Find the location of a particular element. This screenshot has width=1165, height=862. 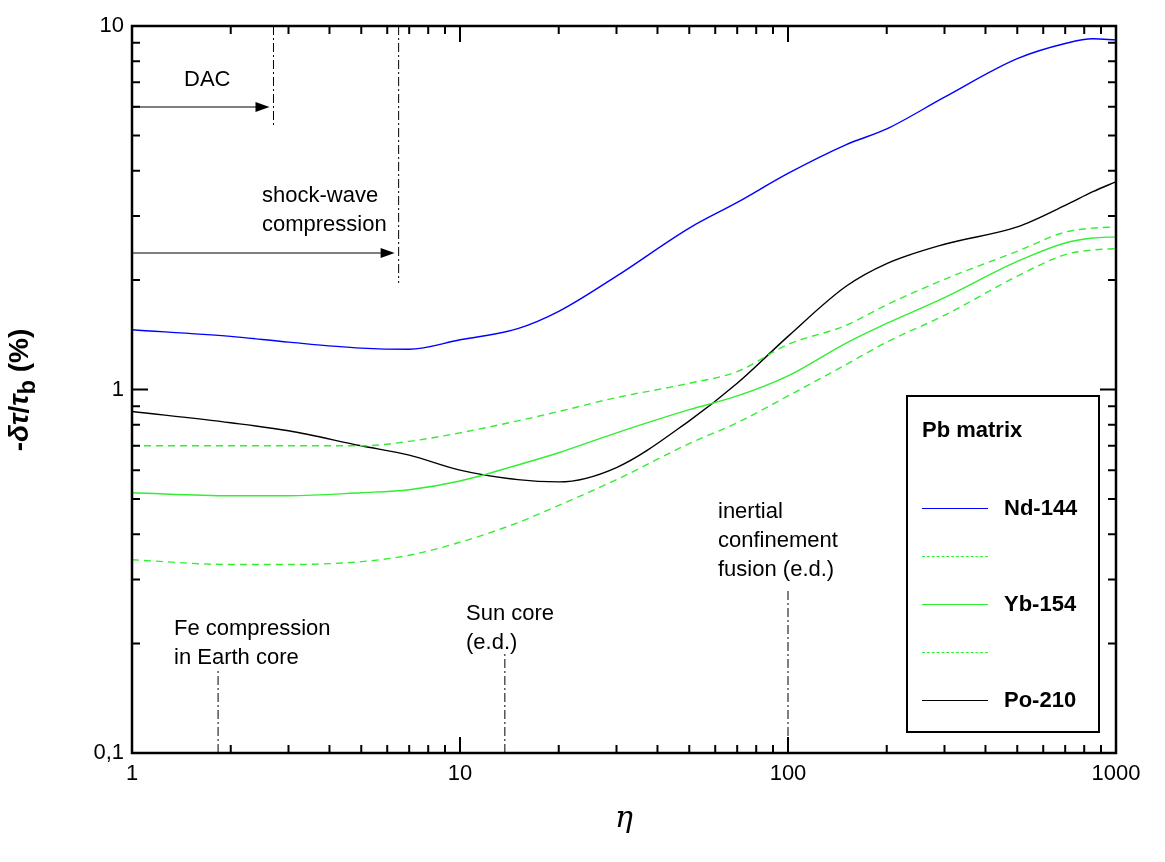

legend-label: Po-210 is located at coordinates (1040, 700).